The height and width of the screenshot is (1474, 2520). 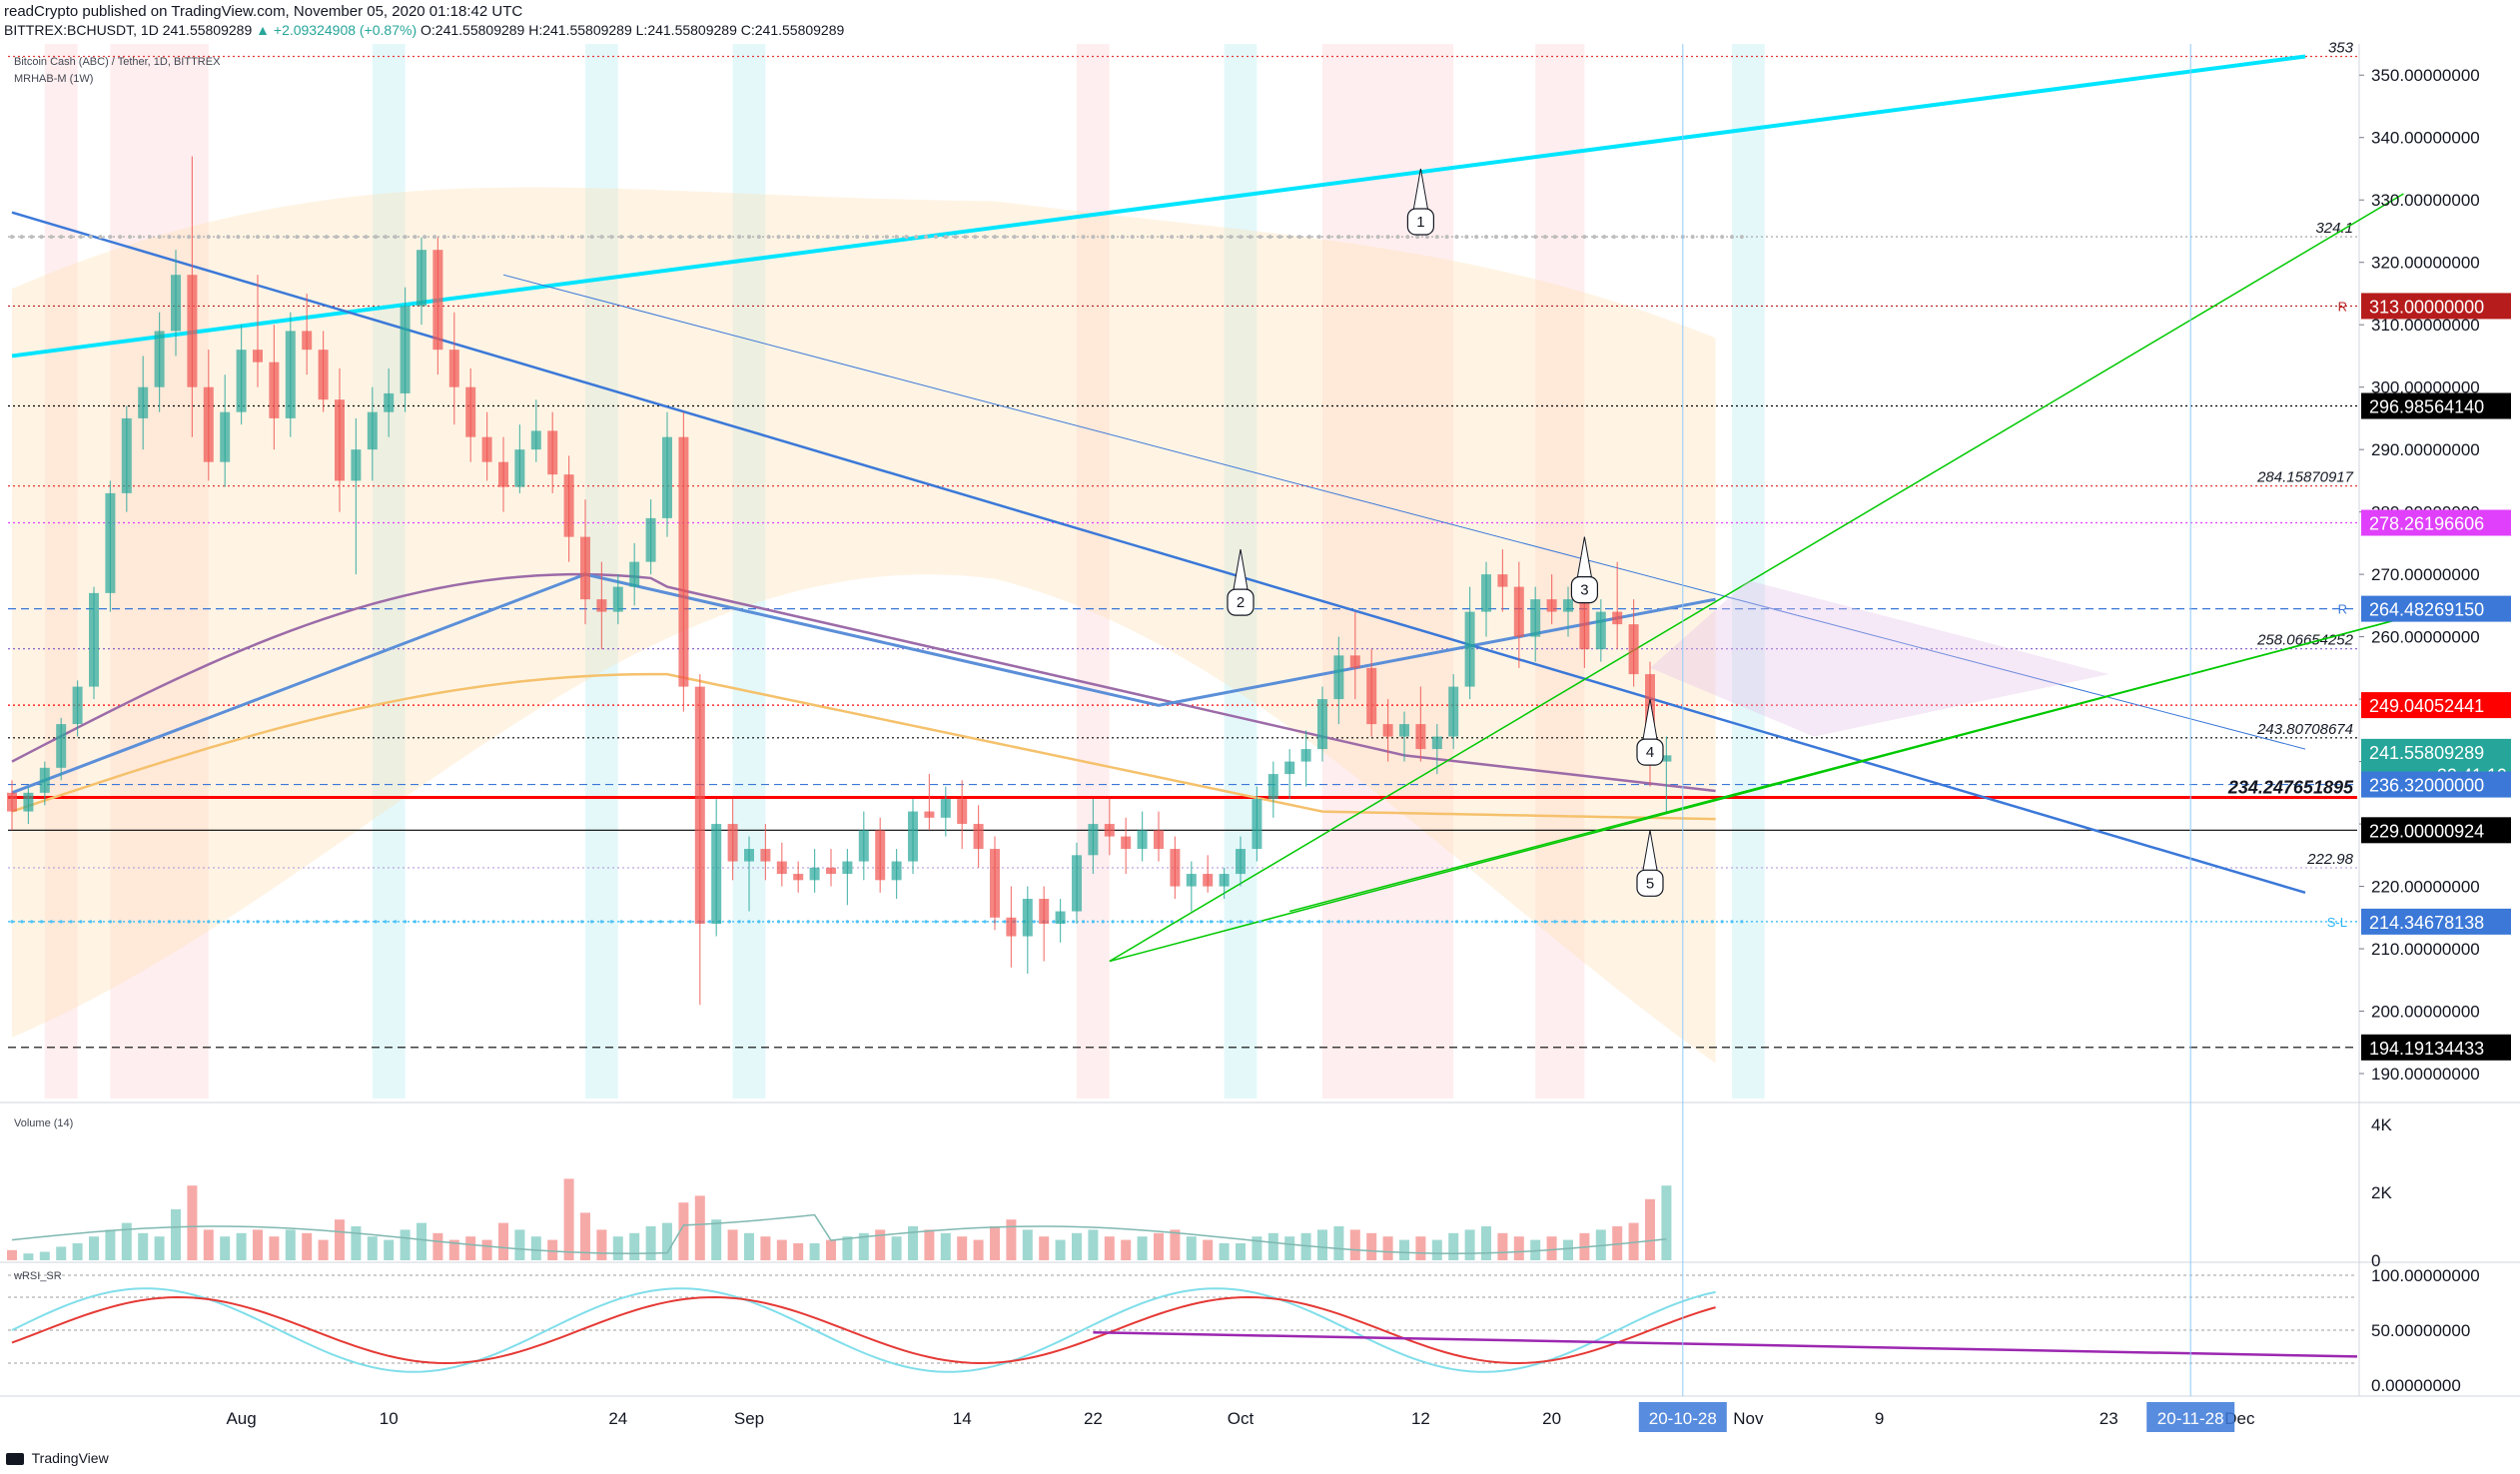 What do you see at coordinates (2425, 388) in the screenshot?
I see `price-tick-label: 300.00000000` at bounding box center [2425, 388].